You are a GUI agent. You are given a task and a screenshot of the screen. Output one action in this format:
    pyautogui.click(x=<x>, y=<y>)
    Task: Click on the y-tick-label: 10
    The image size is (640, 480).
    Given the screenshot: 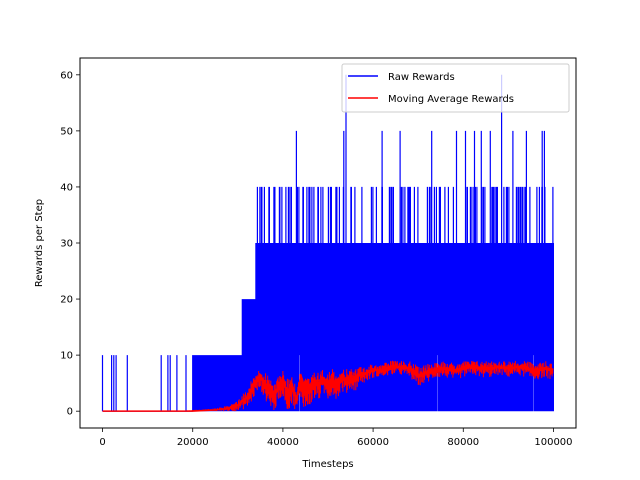 What is the action you would take?
    pyautogui.click(x=66, y=356)
    